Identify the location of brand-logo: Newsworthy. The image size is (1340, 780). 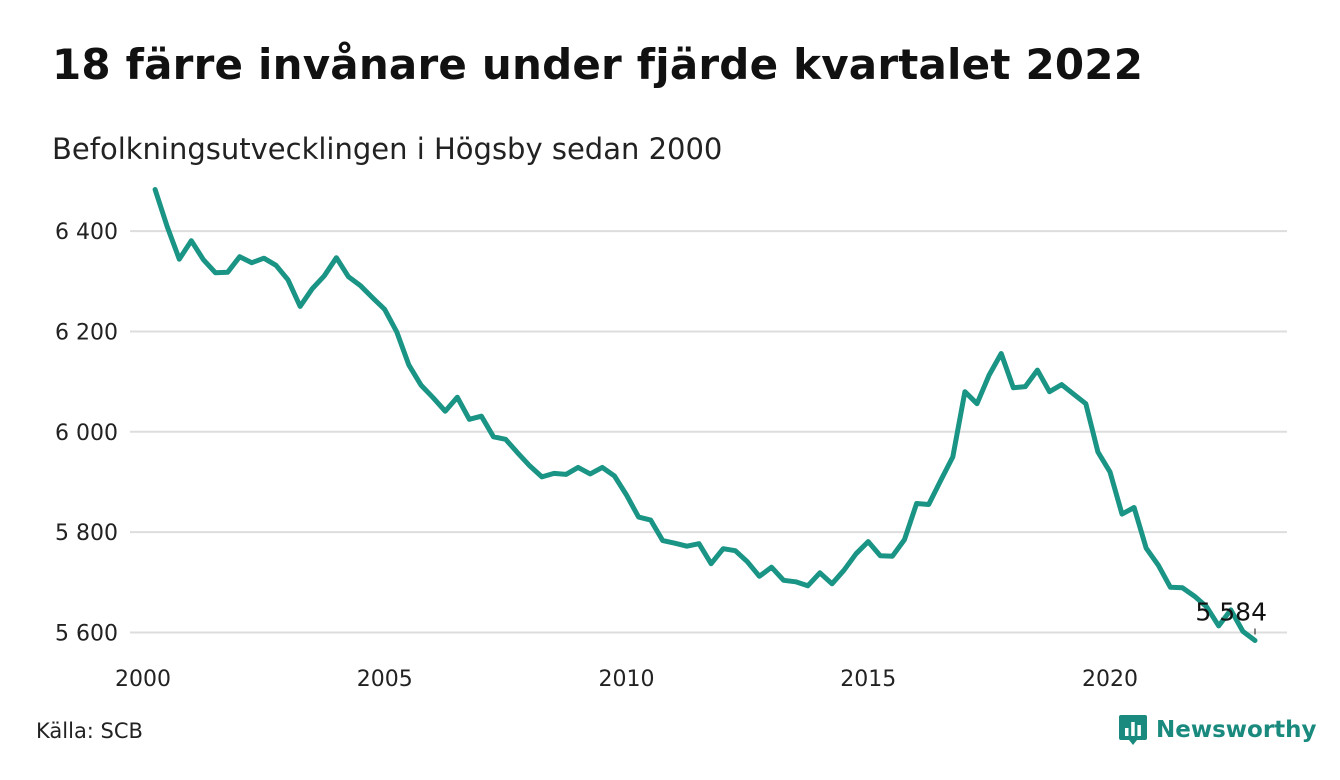
(1217, 730).